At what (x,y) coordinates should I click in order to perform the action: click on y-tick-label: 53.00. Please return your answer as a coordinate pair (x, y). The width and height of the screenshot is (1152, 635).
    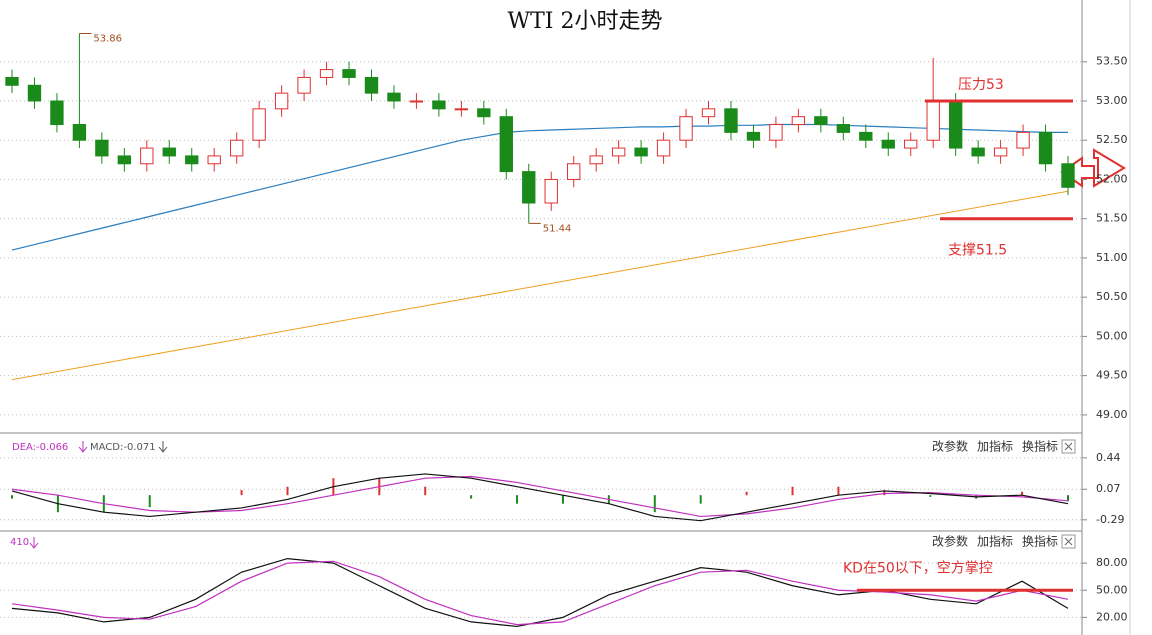
    Looking at the image, I should click on (1112, 100).